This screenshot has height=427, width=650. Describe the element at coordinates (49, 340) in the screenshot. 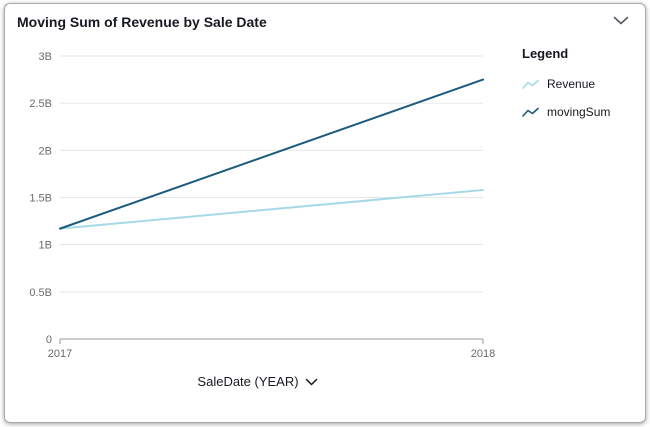

I see `y-tick-label: 0` at that location.